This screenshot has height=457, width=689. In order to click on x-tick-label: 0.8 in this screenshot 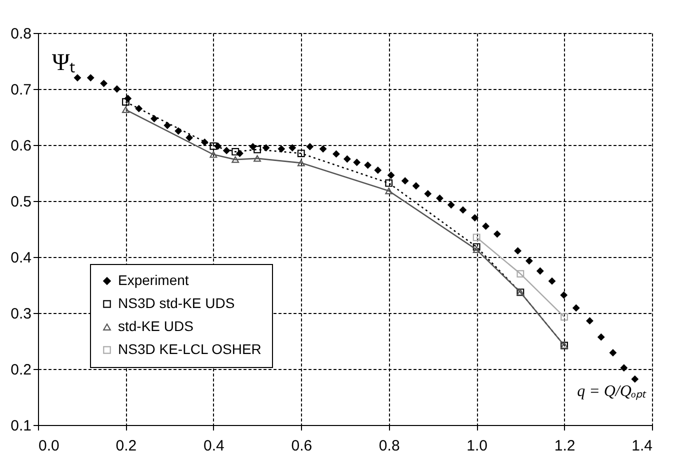, I will do `click(389, 446)`.